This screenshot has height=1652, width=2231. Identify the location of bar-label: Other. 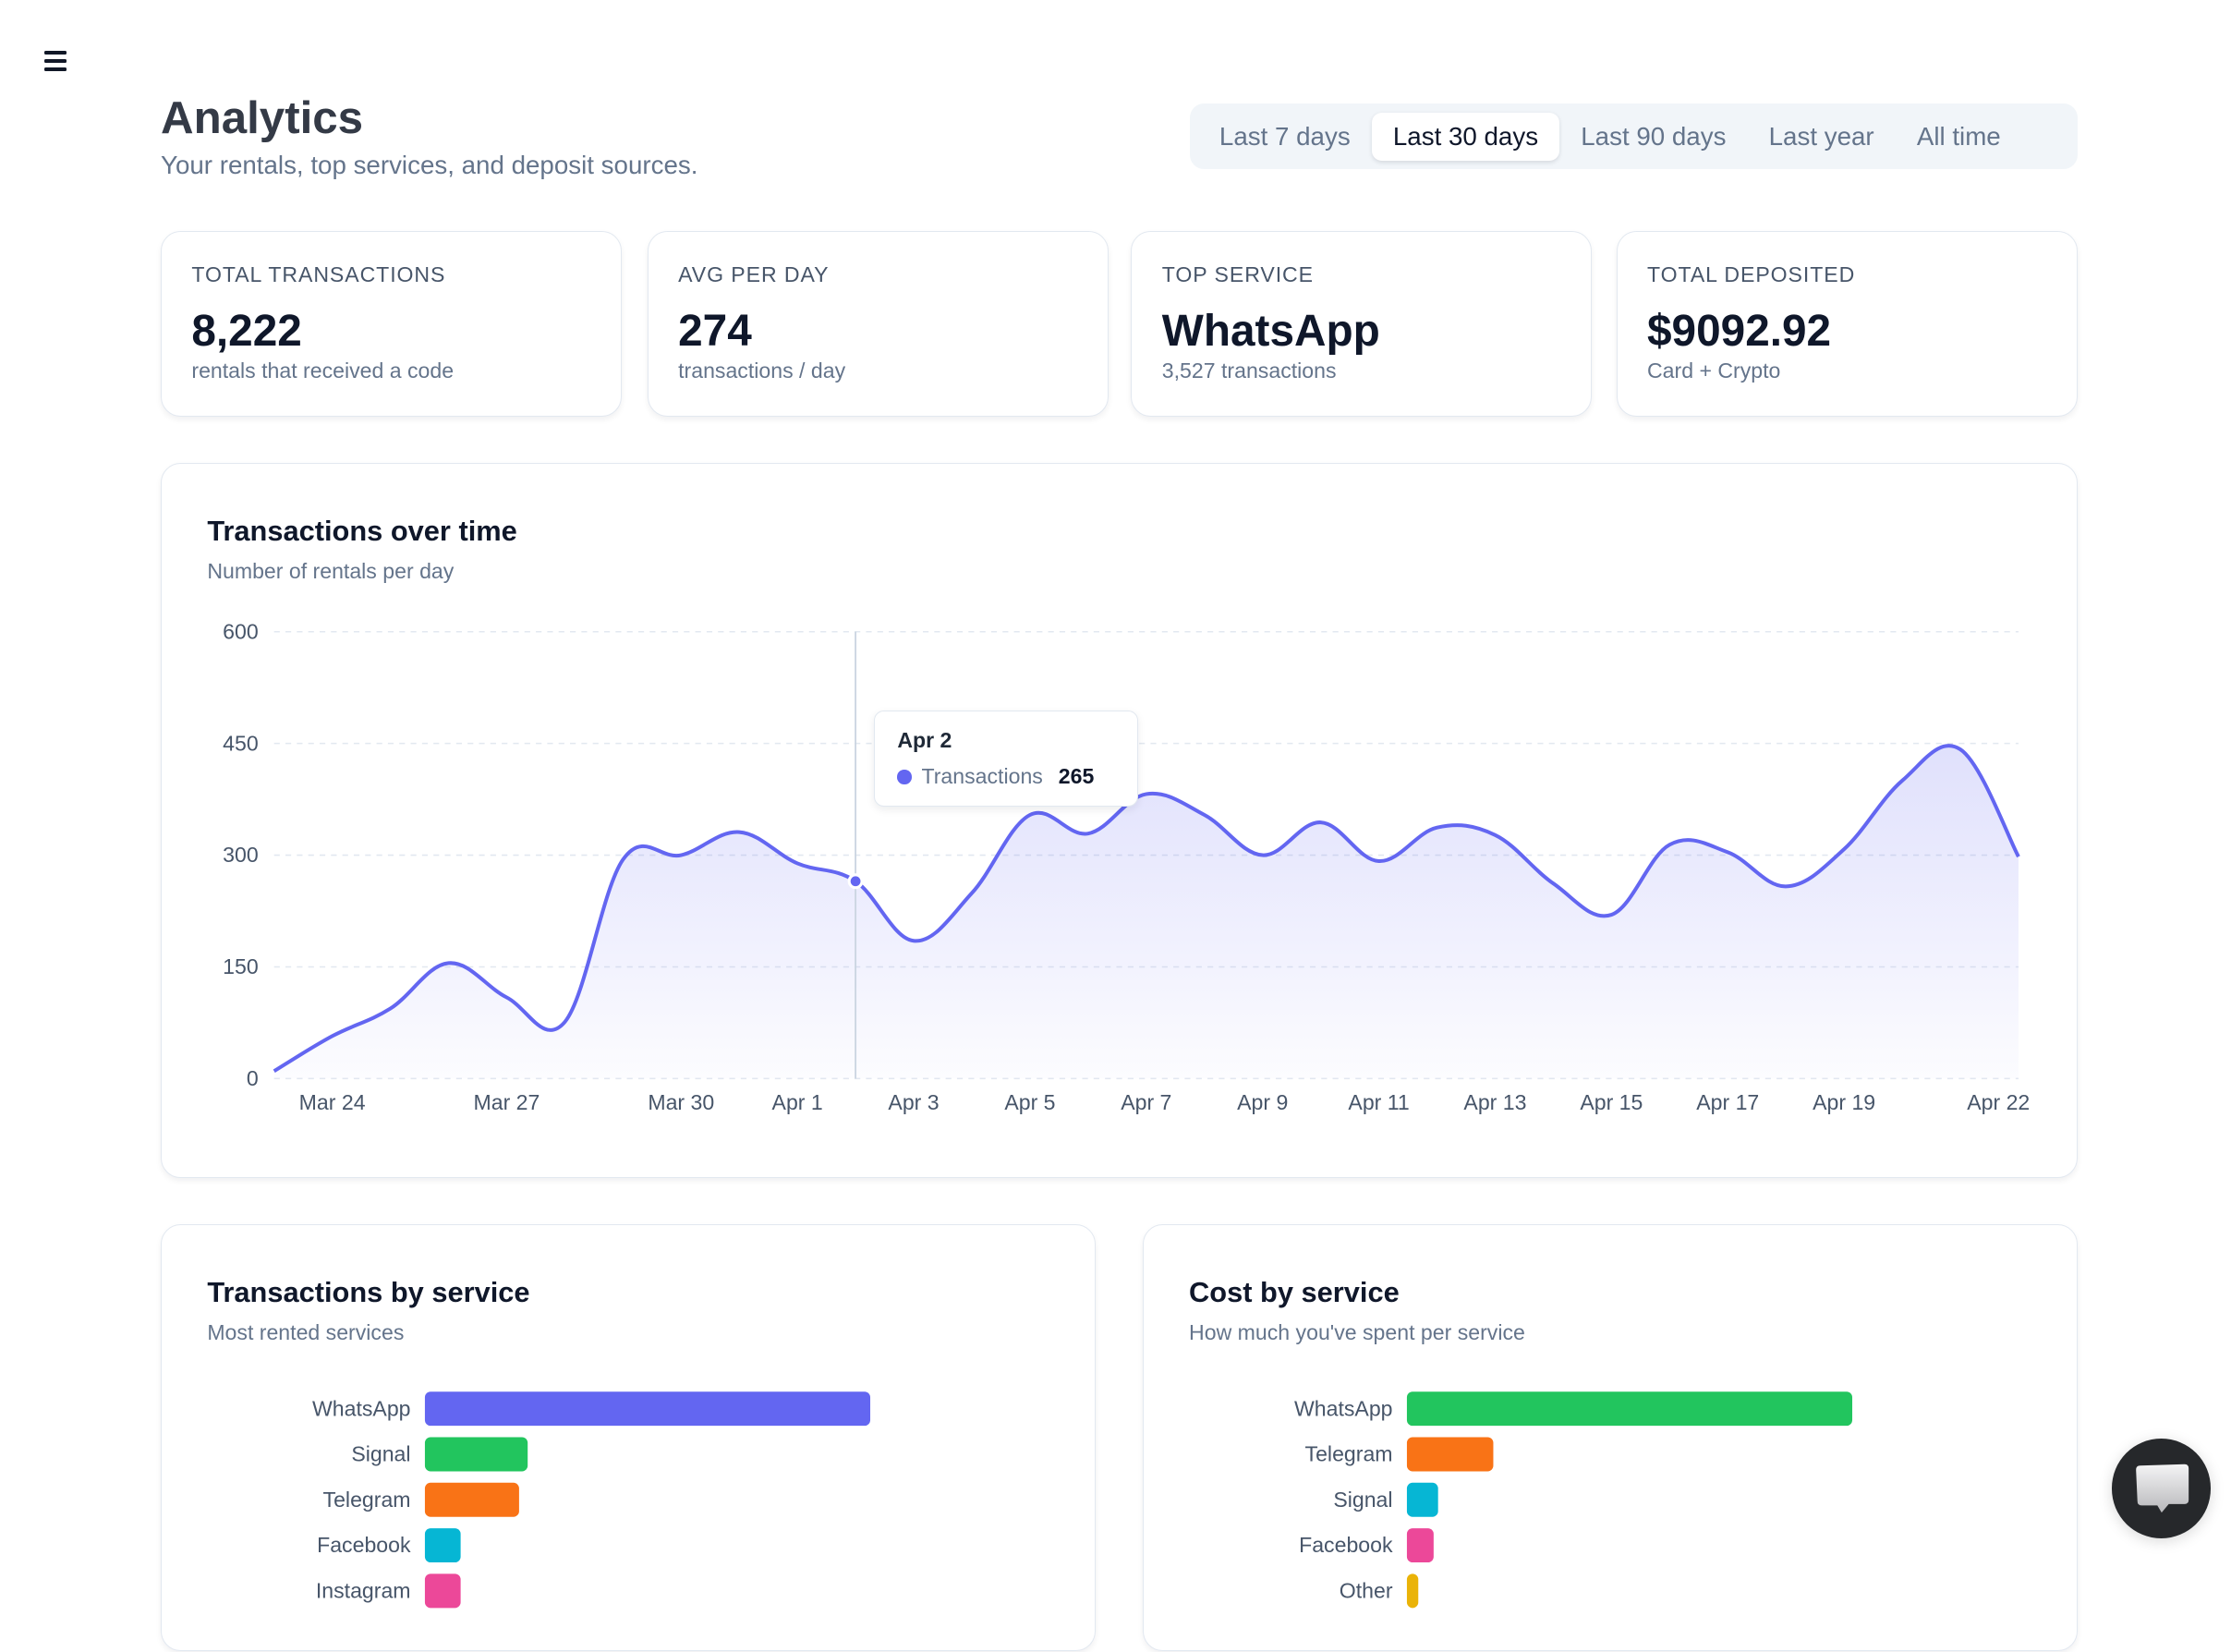
(1366, 1590).